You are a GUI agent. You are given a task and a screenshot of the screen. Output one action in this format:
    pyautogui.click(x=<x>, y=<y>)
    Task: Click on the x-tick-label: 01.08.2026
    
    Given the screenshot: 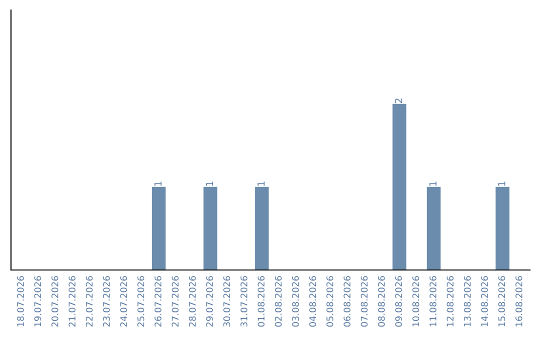 What is the action you would take?
    pyautogui.click(x=261, y=301)
    